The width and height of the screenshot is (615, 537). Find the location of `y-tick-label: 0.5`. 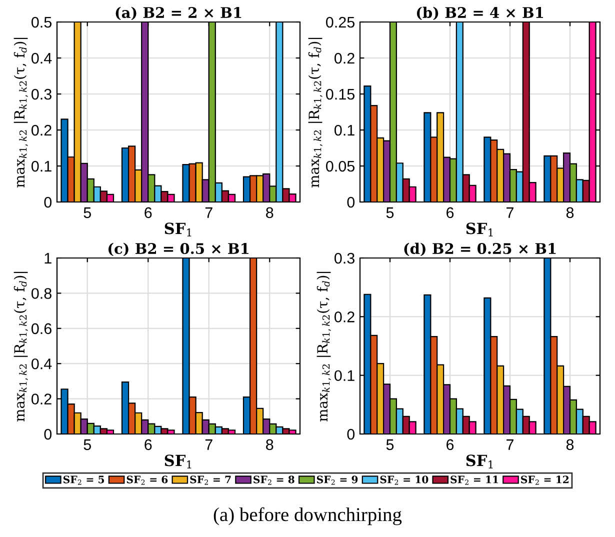

y-tick-label: 0.5 is located at coordinates (42, 22).